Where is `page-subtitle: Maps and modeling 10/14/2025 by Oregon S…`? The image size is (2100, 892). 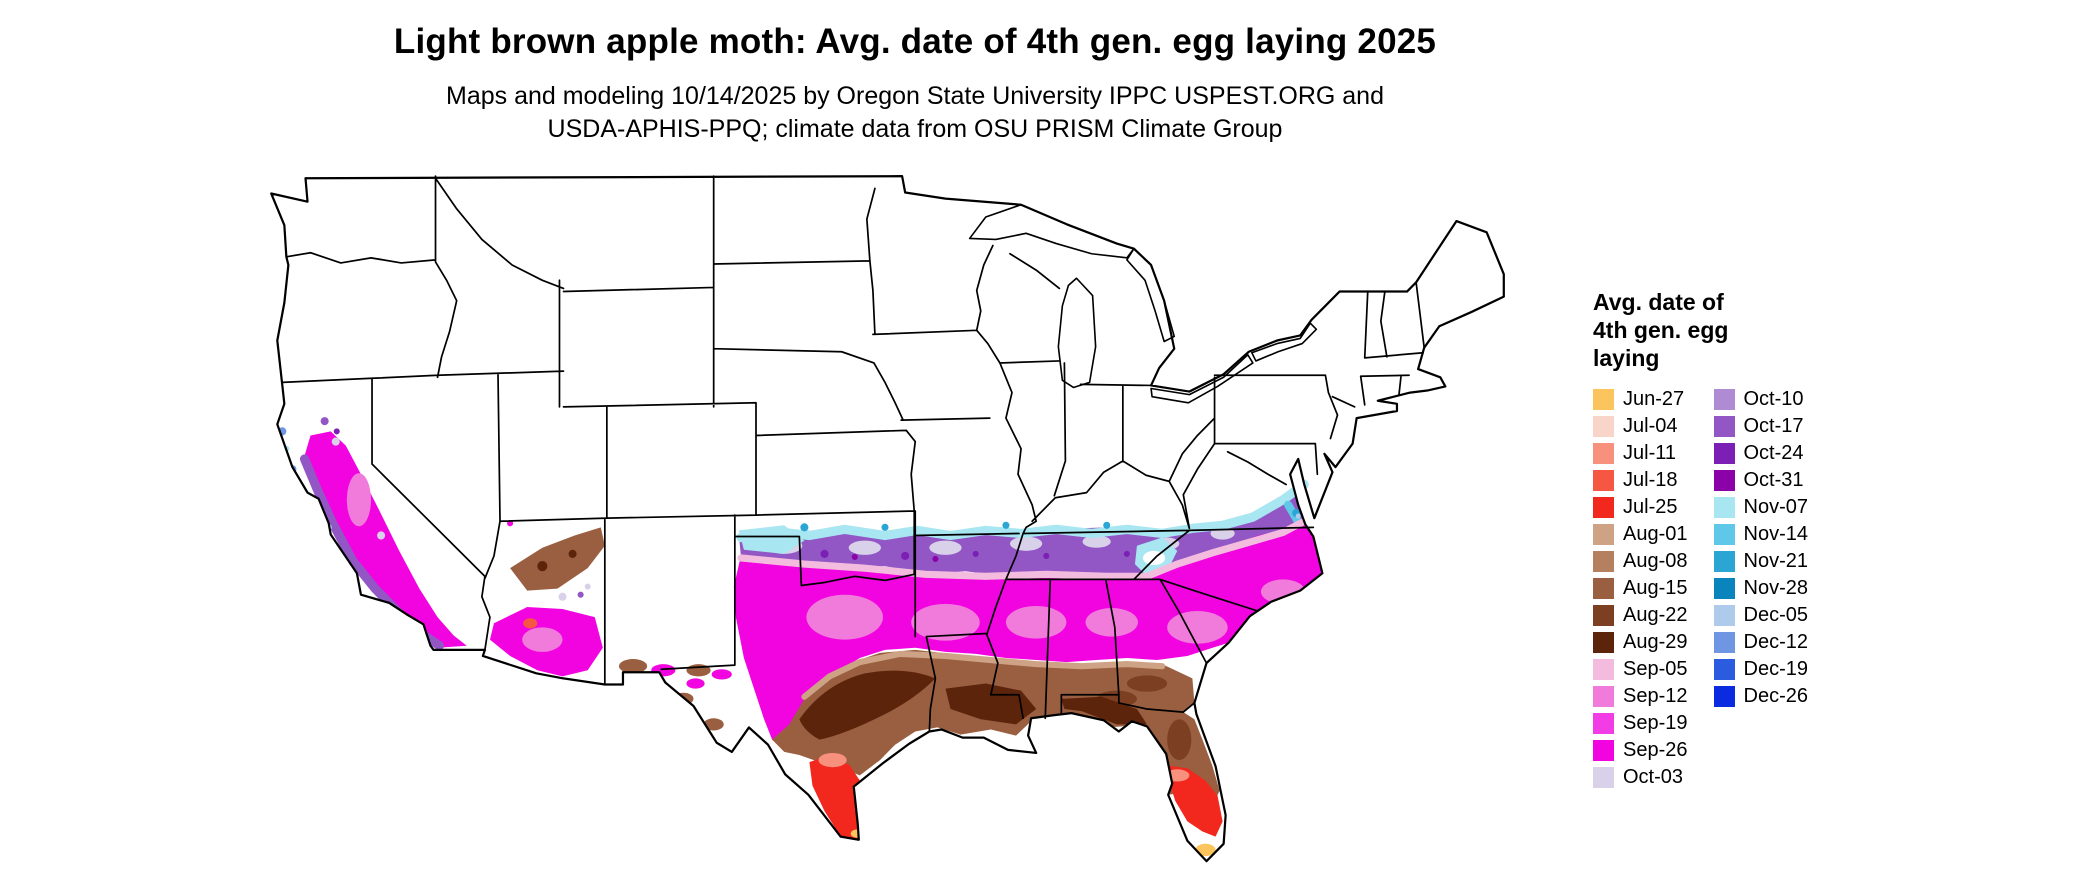 page-subtitle: Maps and modeling 10/14/2025 by Oregon S… is located at coordinates (915, 113).